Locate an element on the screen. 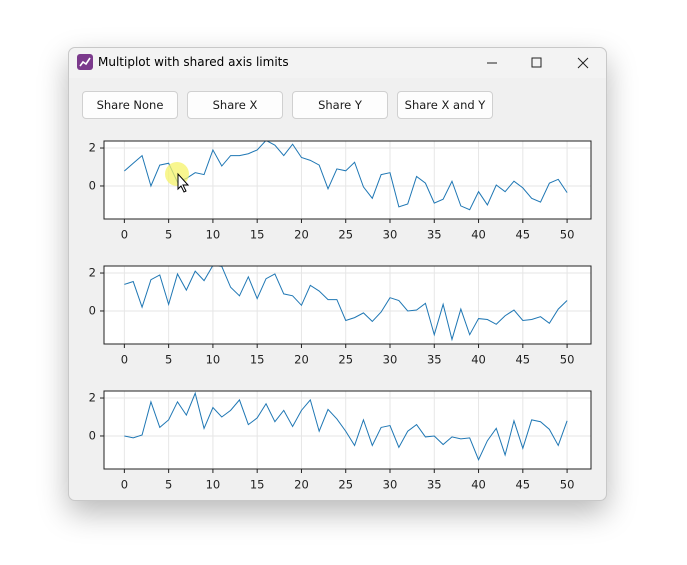 The width and height of the screenshot is (687, 565). share-y-button: Share Y is located at coordinates (340, 105).